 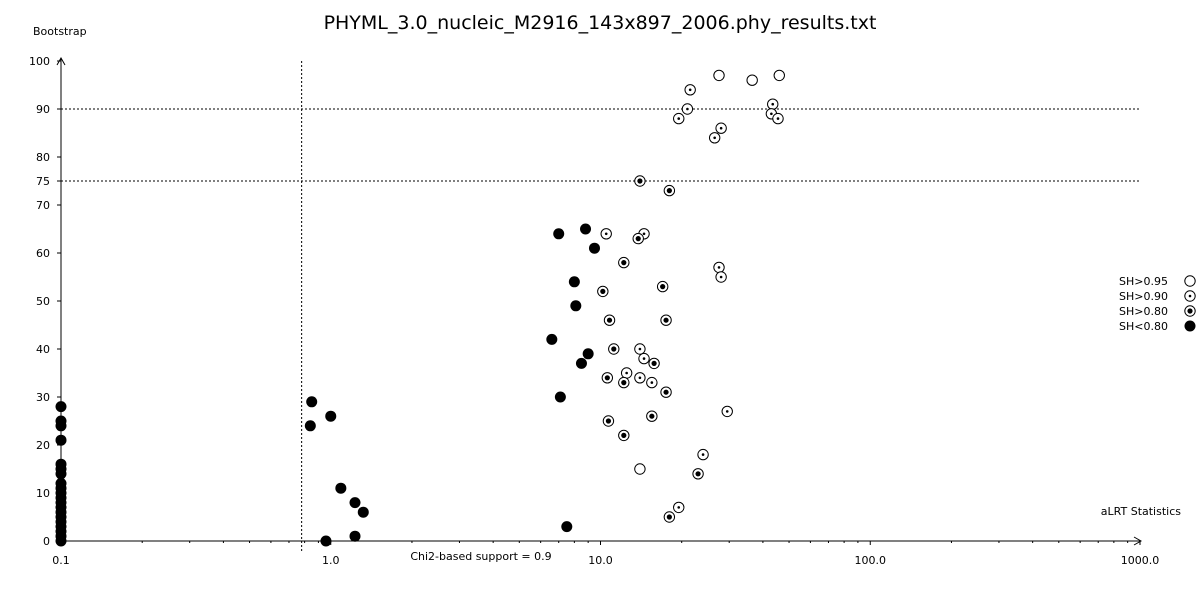 I want to click on x-tick-label: 1000.0, so click(x=1140, y=560).